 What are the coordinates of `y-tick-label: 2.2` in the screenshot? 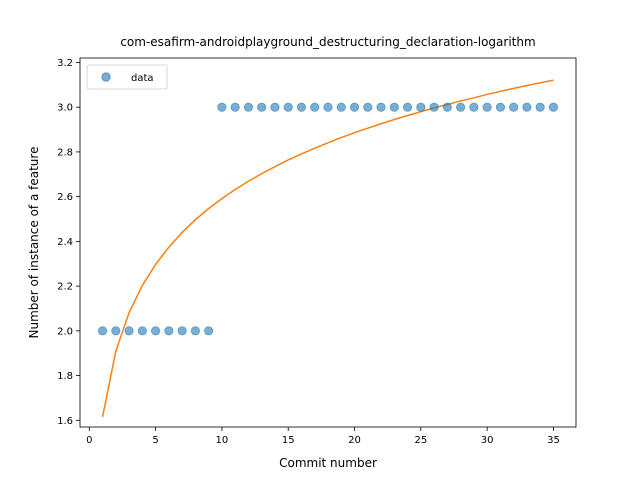 It's located at (65, 287).